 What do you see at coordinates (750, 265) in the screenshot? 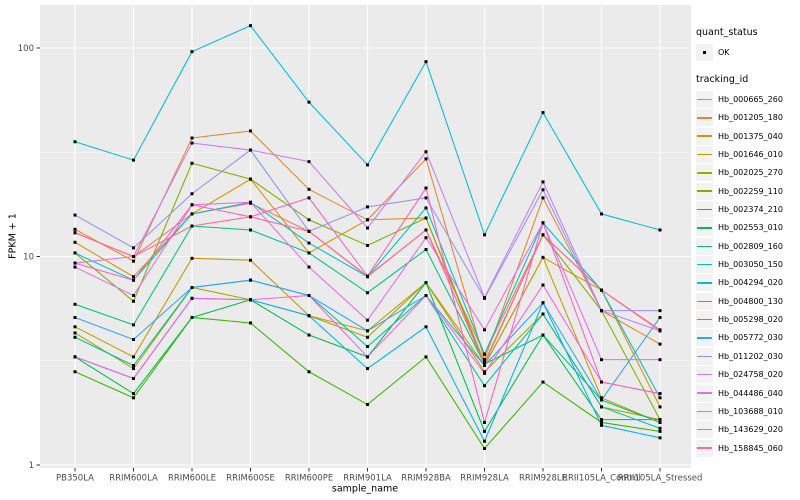
I see `legend-item-label: Hb_003050_150` at bounding box center [750, 265].